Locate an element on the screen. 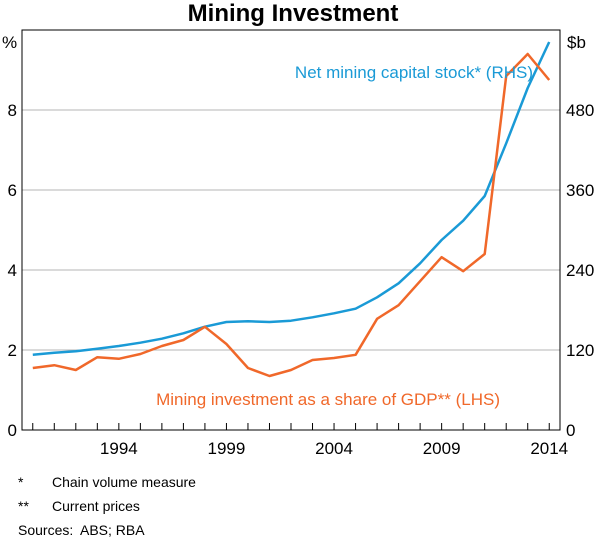 The height and width of the screenshot is (542, 600). footnote-mark: * is located at coordinates (21, 482).